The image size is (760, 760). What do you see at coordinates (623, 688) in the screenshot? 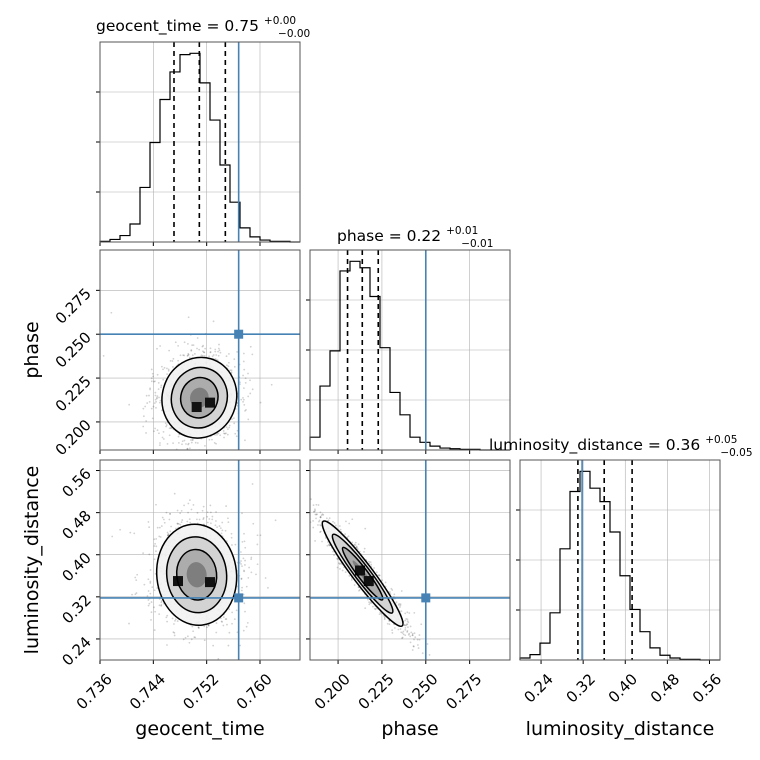
I see `x-tick-label-luminosity_distance: 0.40` at bounding box center [623, 688].